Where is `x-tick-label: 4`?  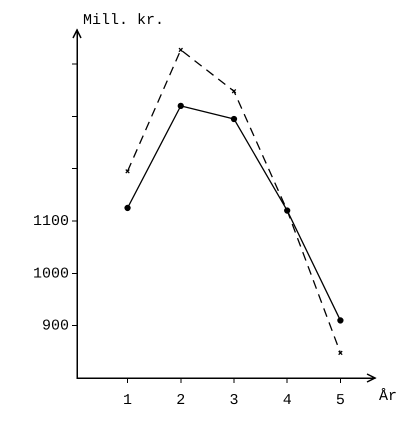 x-tick-label: 4 is located at coordinates (287, 400).